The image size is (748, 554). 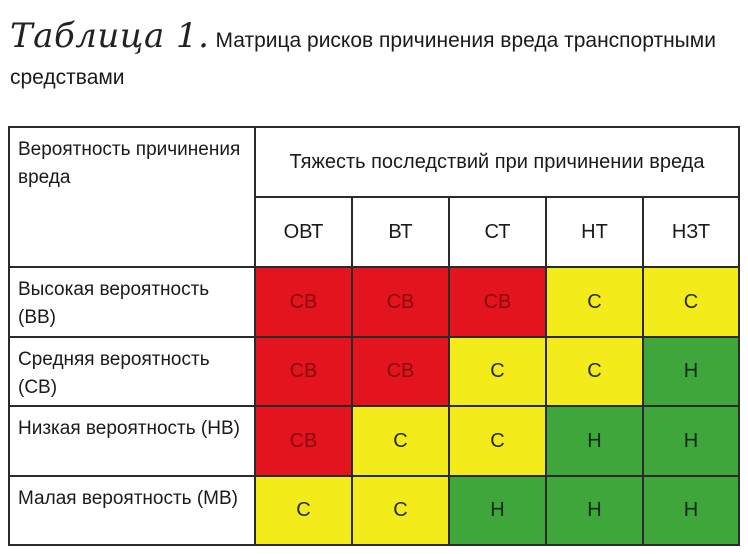 I want to click on table-row: Средняя вероятность (СВ) СВ СВ С С Н, so click(x=374, y=371).